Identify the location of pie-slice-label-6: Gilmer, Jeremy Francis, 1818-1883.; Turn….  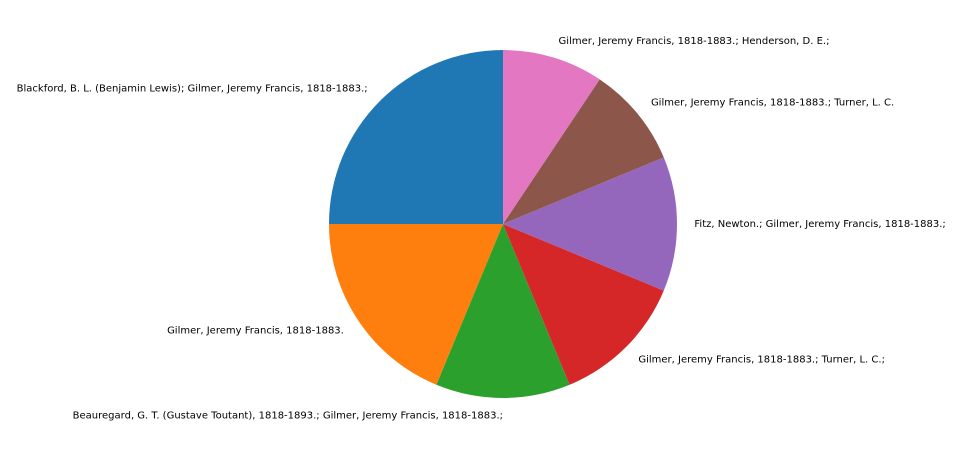
(772, 103).